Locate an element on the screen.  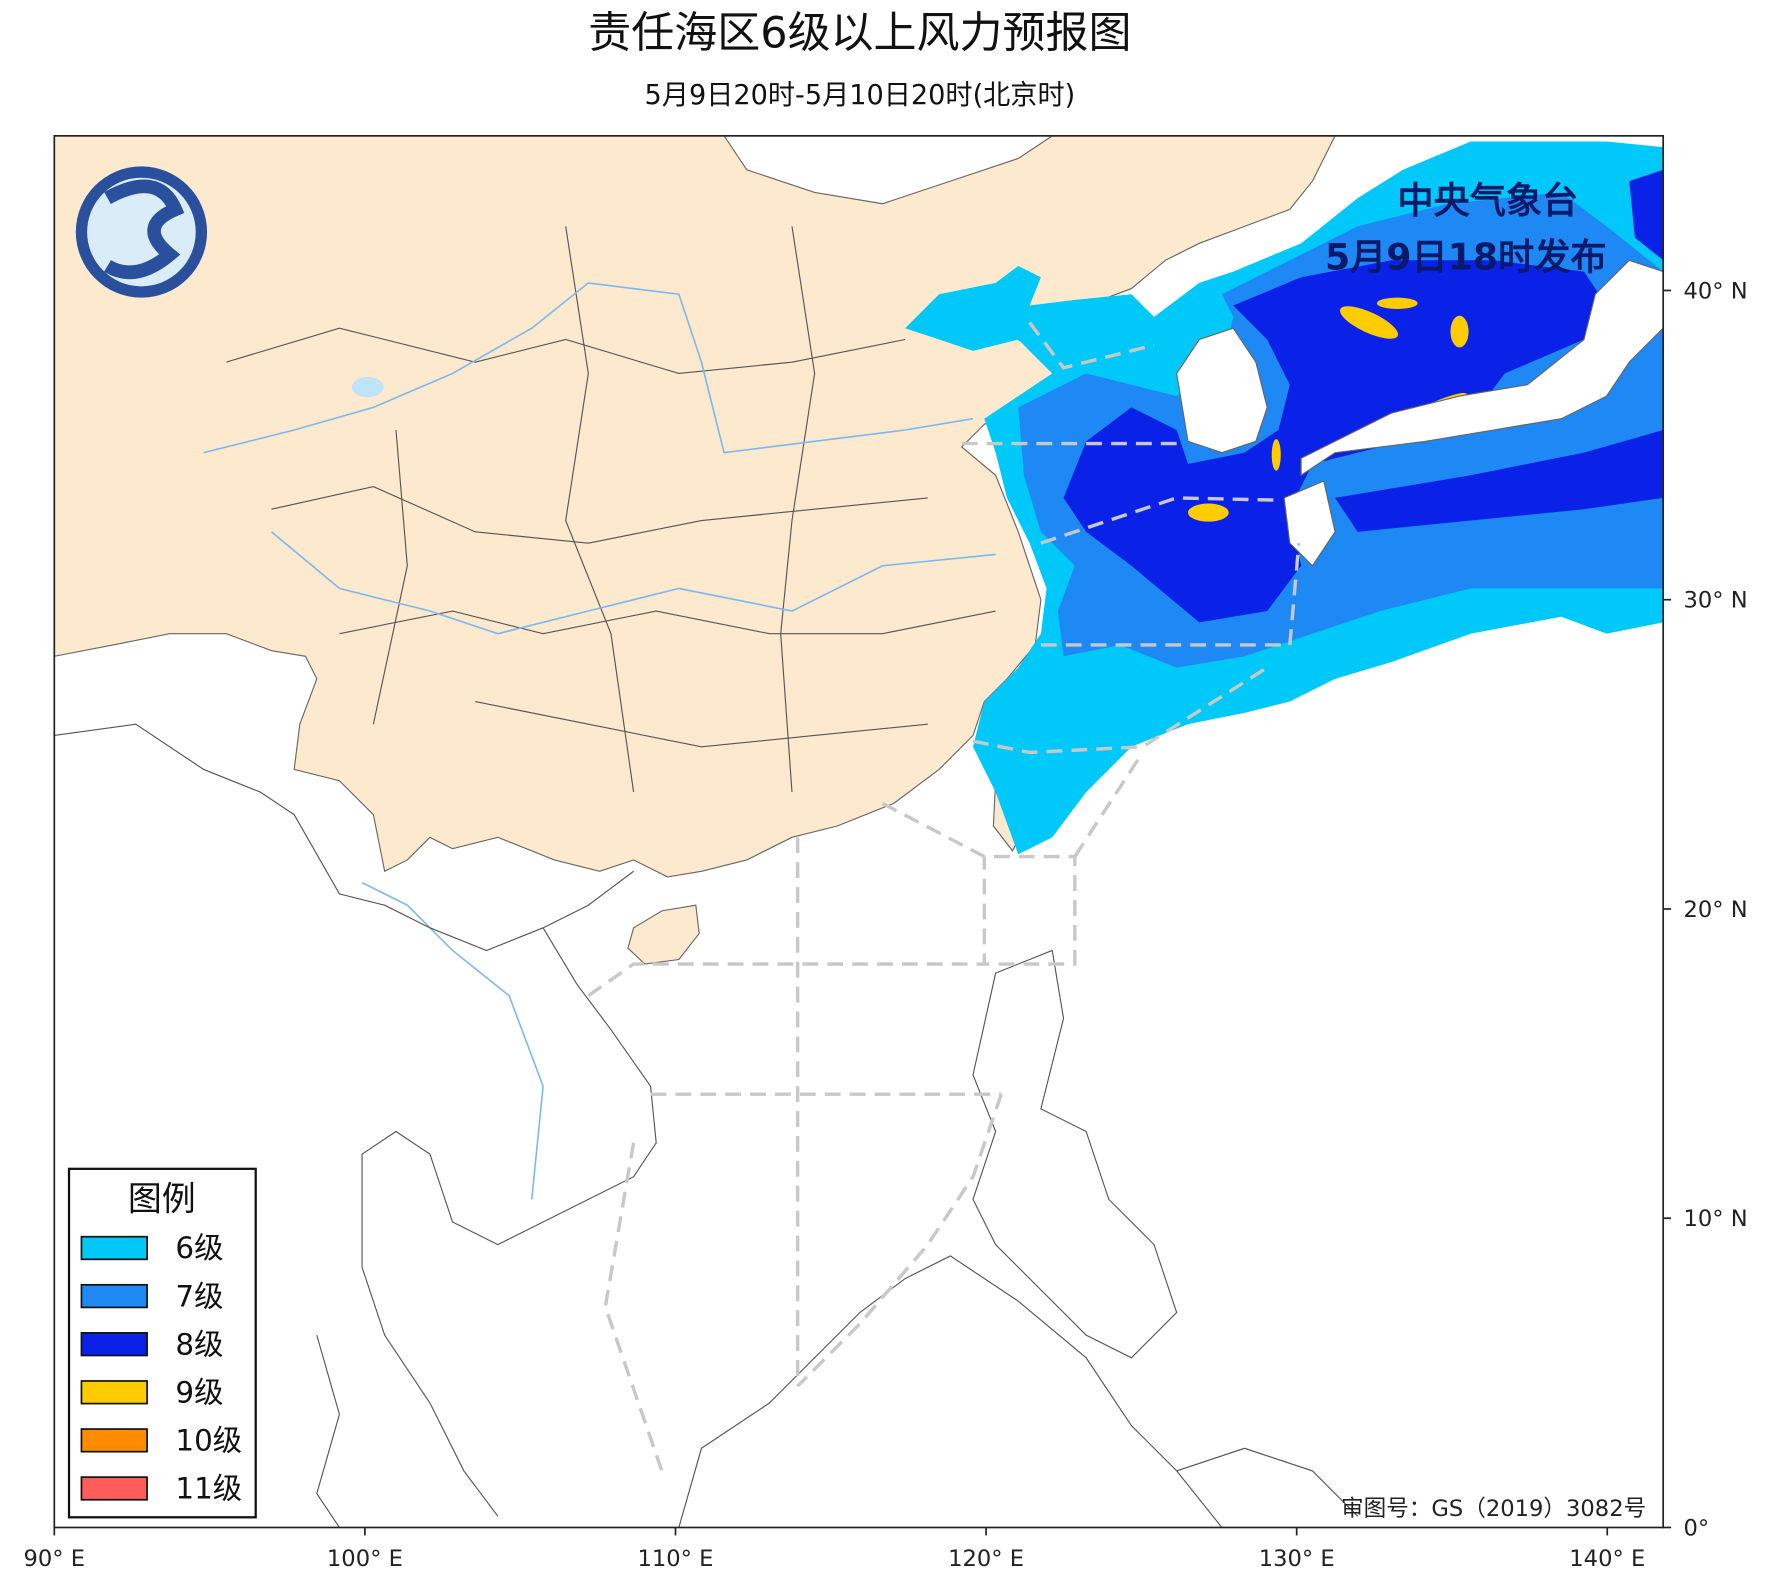
legend: 图例 6级 7级 8级 9级 10级 11级 is located at coordinates (162, 1343).